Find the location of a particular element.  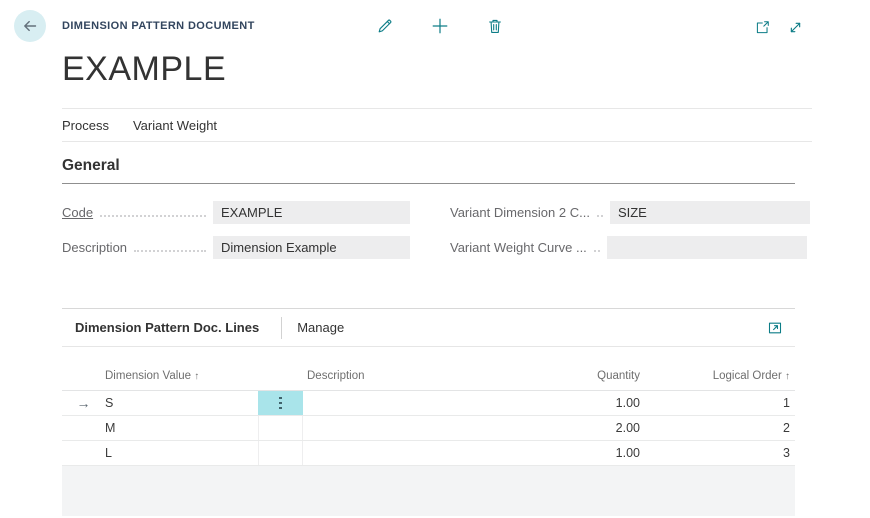

grid-empty-area is located at coordinates (428, 491).